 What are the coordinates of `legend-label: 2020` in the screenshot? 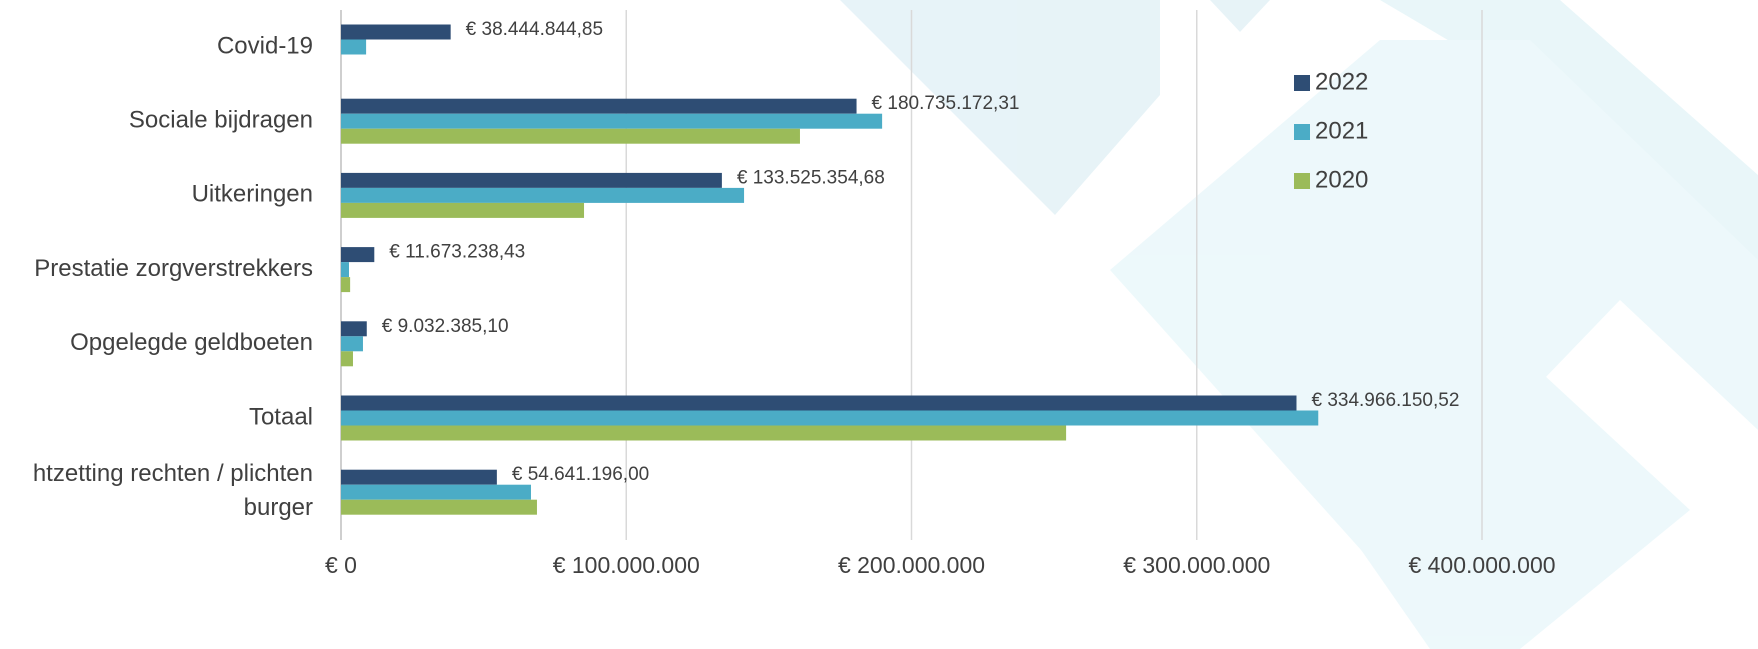 It's located at (1341, 179).